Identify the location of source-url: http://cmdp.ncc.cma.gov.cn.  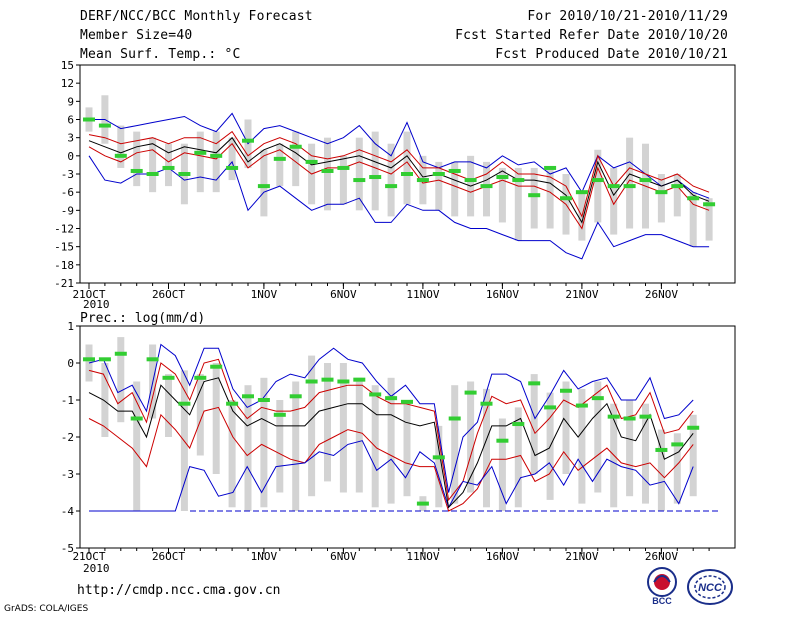
(179, 590).